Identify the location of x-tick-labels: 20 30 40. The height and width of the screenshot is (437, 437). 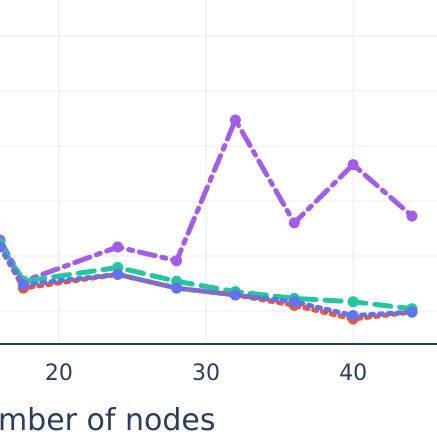
(206, 373).